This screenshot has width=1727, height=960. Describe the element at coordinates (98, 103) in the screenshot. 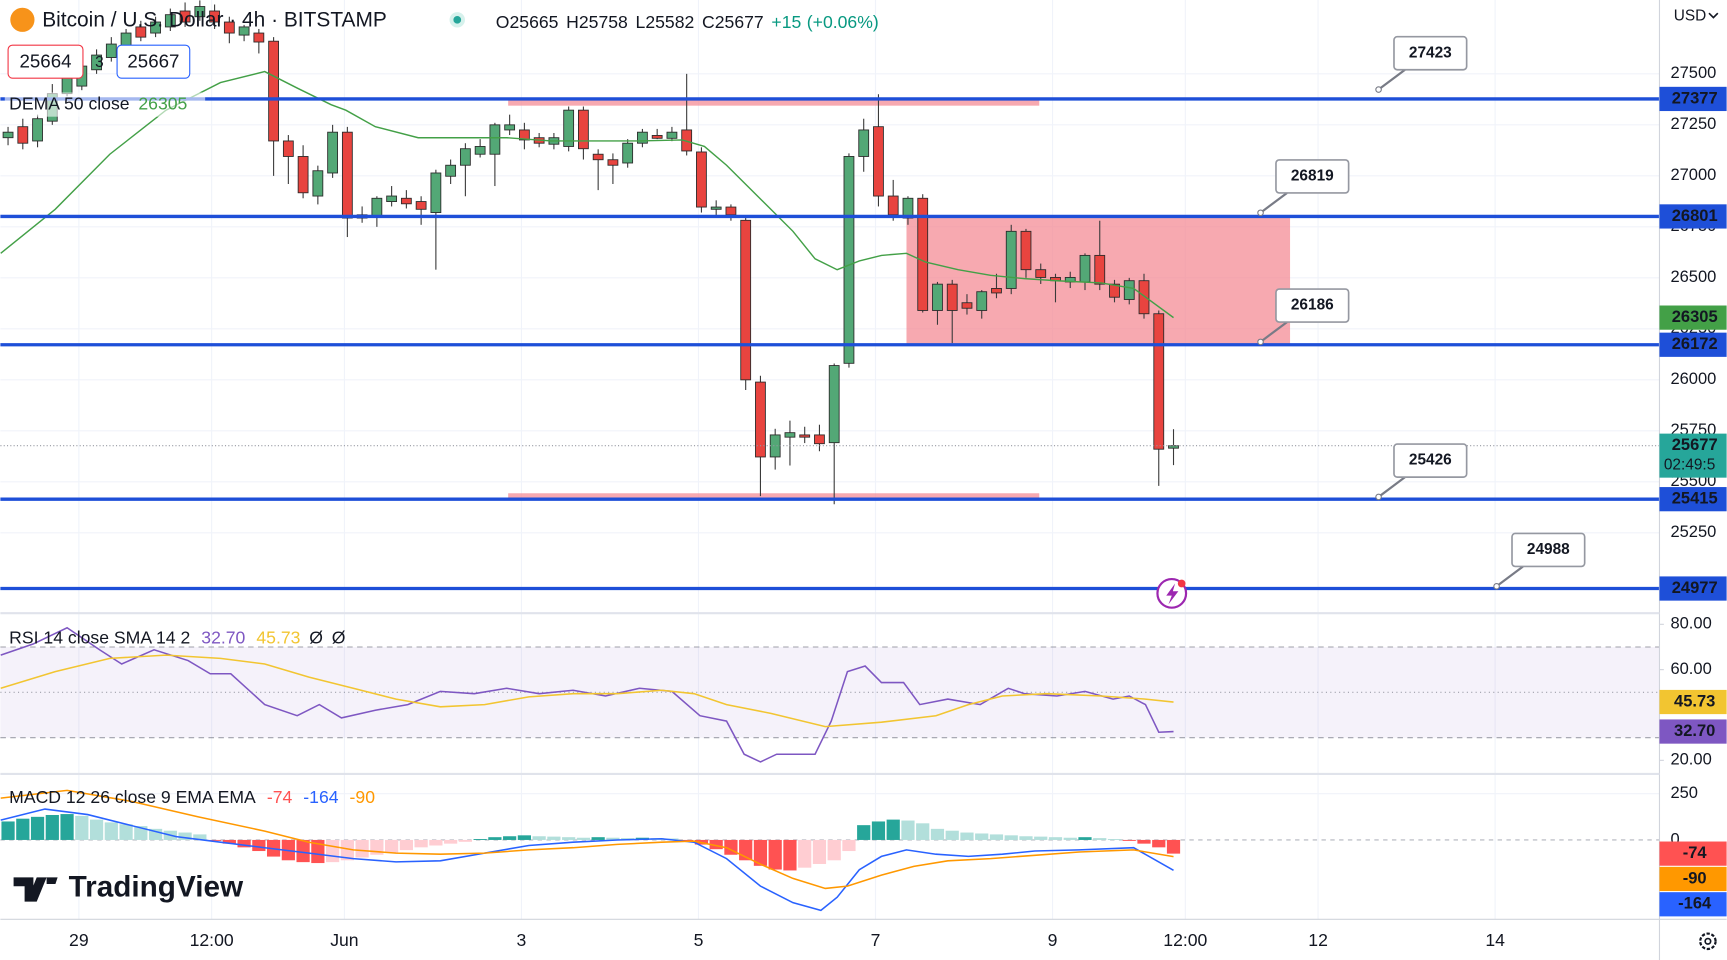

I see `legend: DEMA 50 close 26305` at that location.